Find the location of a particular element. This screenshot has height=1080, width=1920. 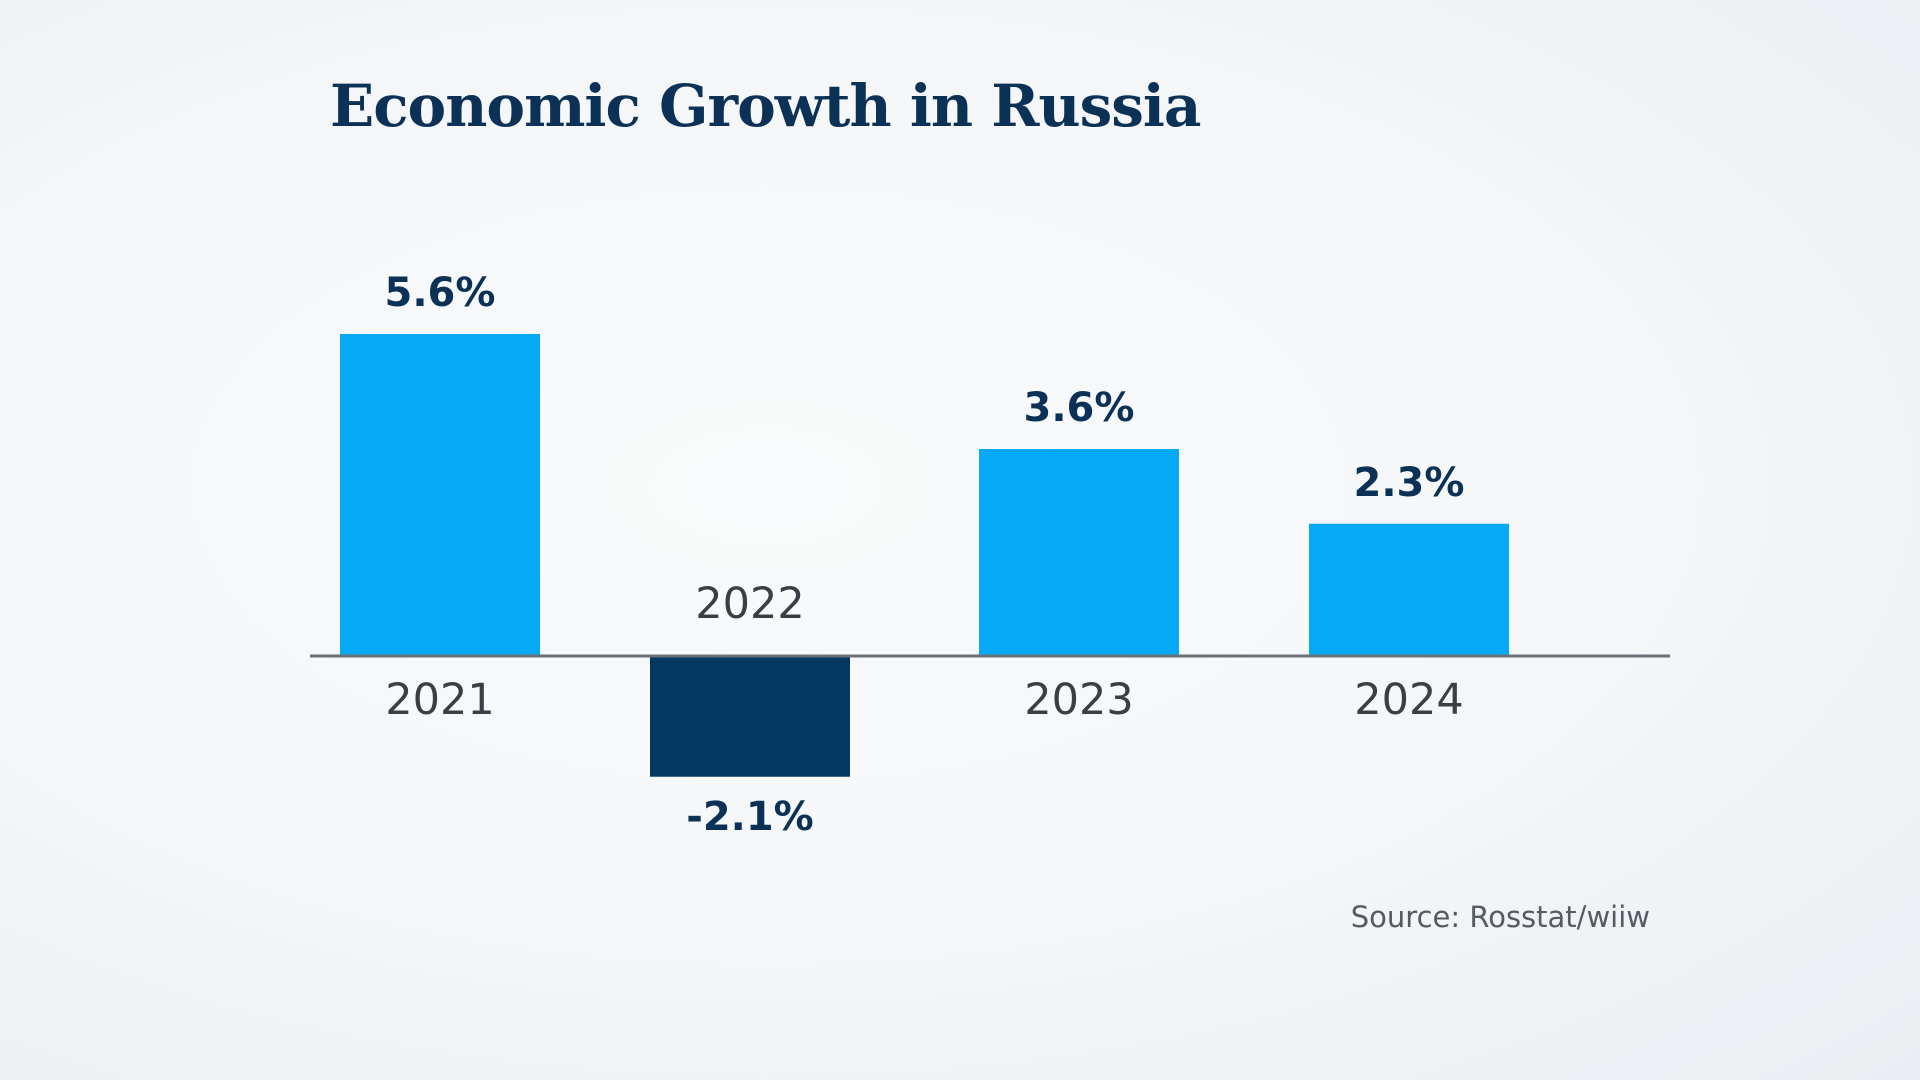

bar-2021 is located at coordinates (440, 495).